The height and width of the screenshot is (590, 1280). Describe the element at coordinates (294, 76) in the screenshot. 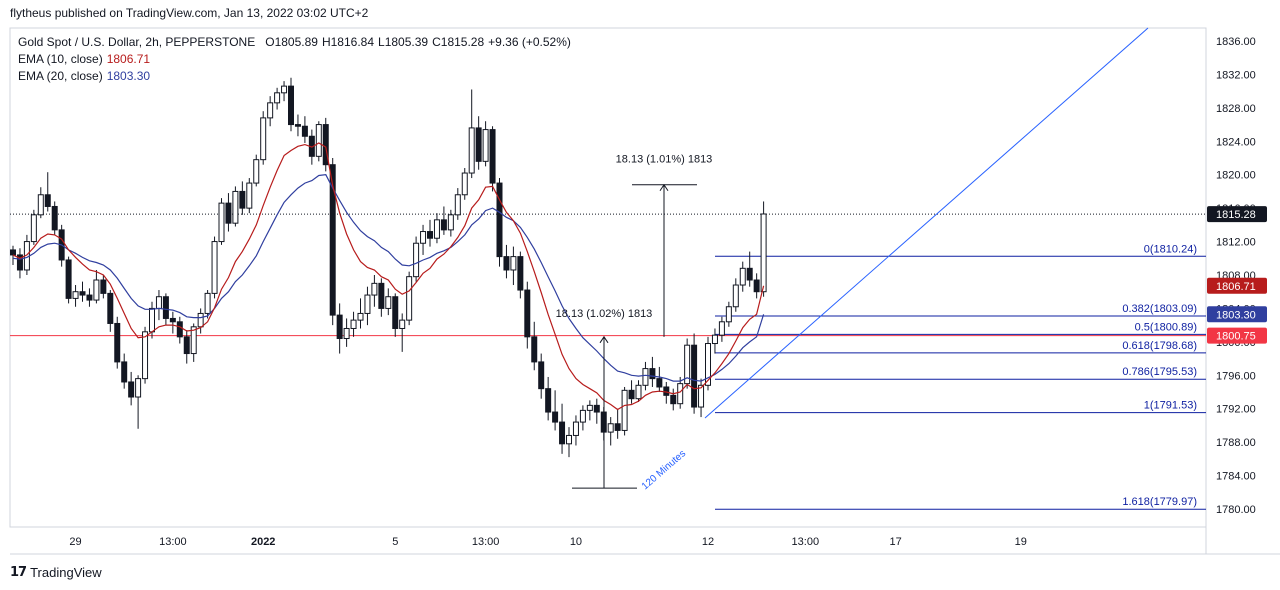

I see `ema20-row: EMA (20, close) 1803.30` at that location.